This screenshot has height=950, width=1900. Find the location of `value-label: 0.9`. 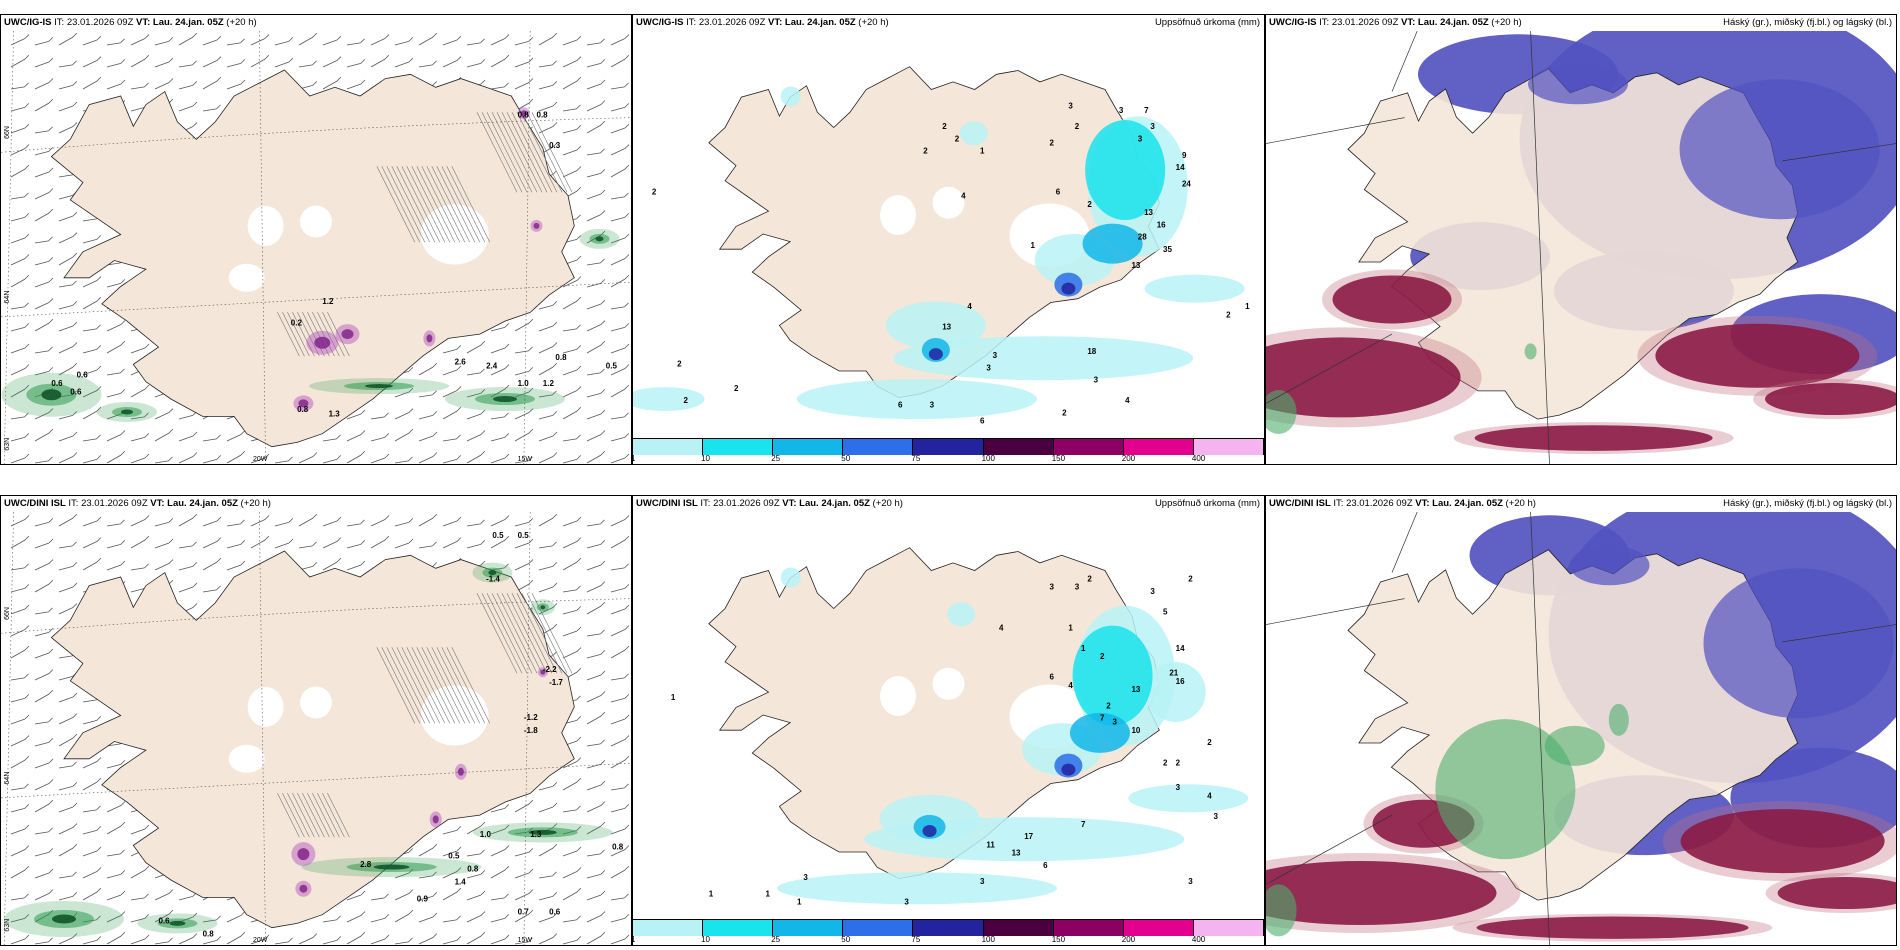

value-label: 0.9 is located at coordinates (423, 899).